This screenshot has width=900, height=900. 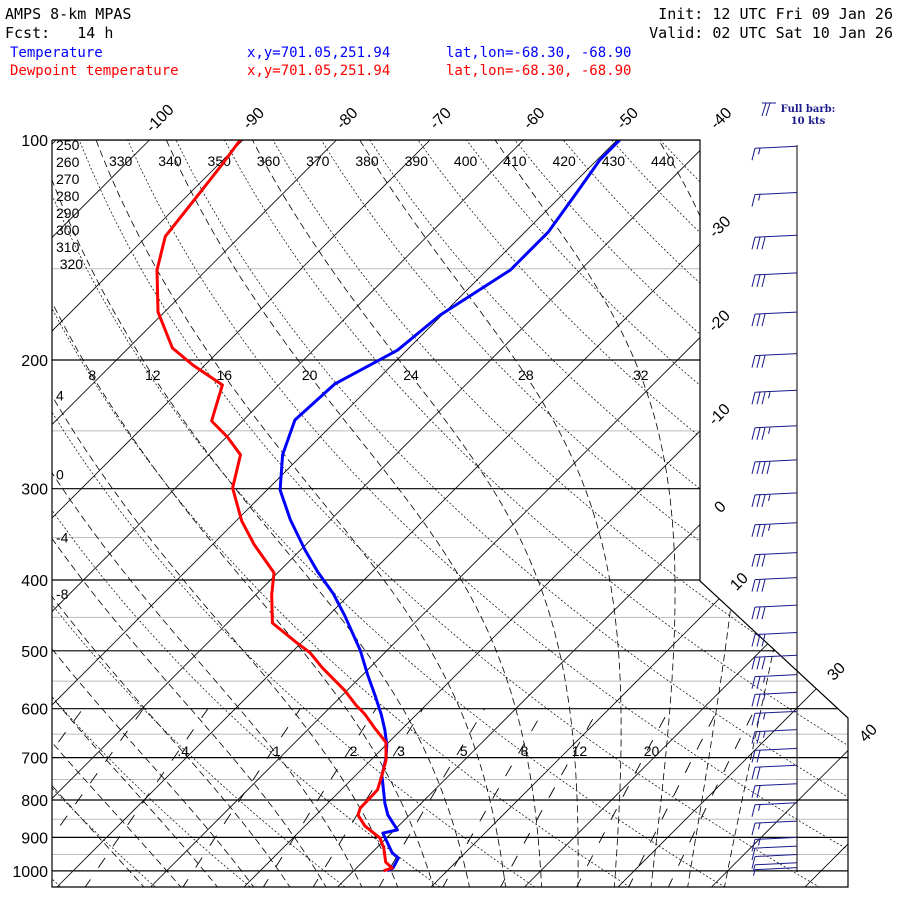 What do you see at coordinates (225, 375) in the screenshot?
I see `moist-adiabat-label: 16` at bounding box center [225, 375].